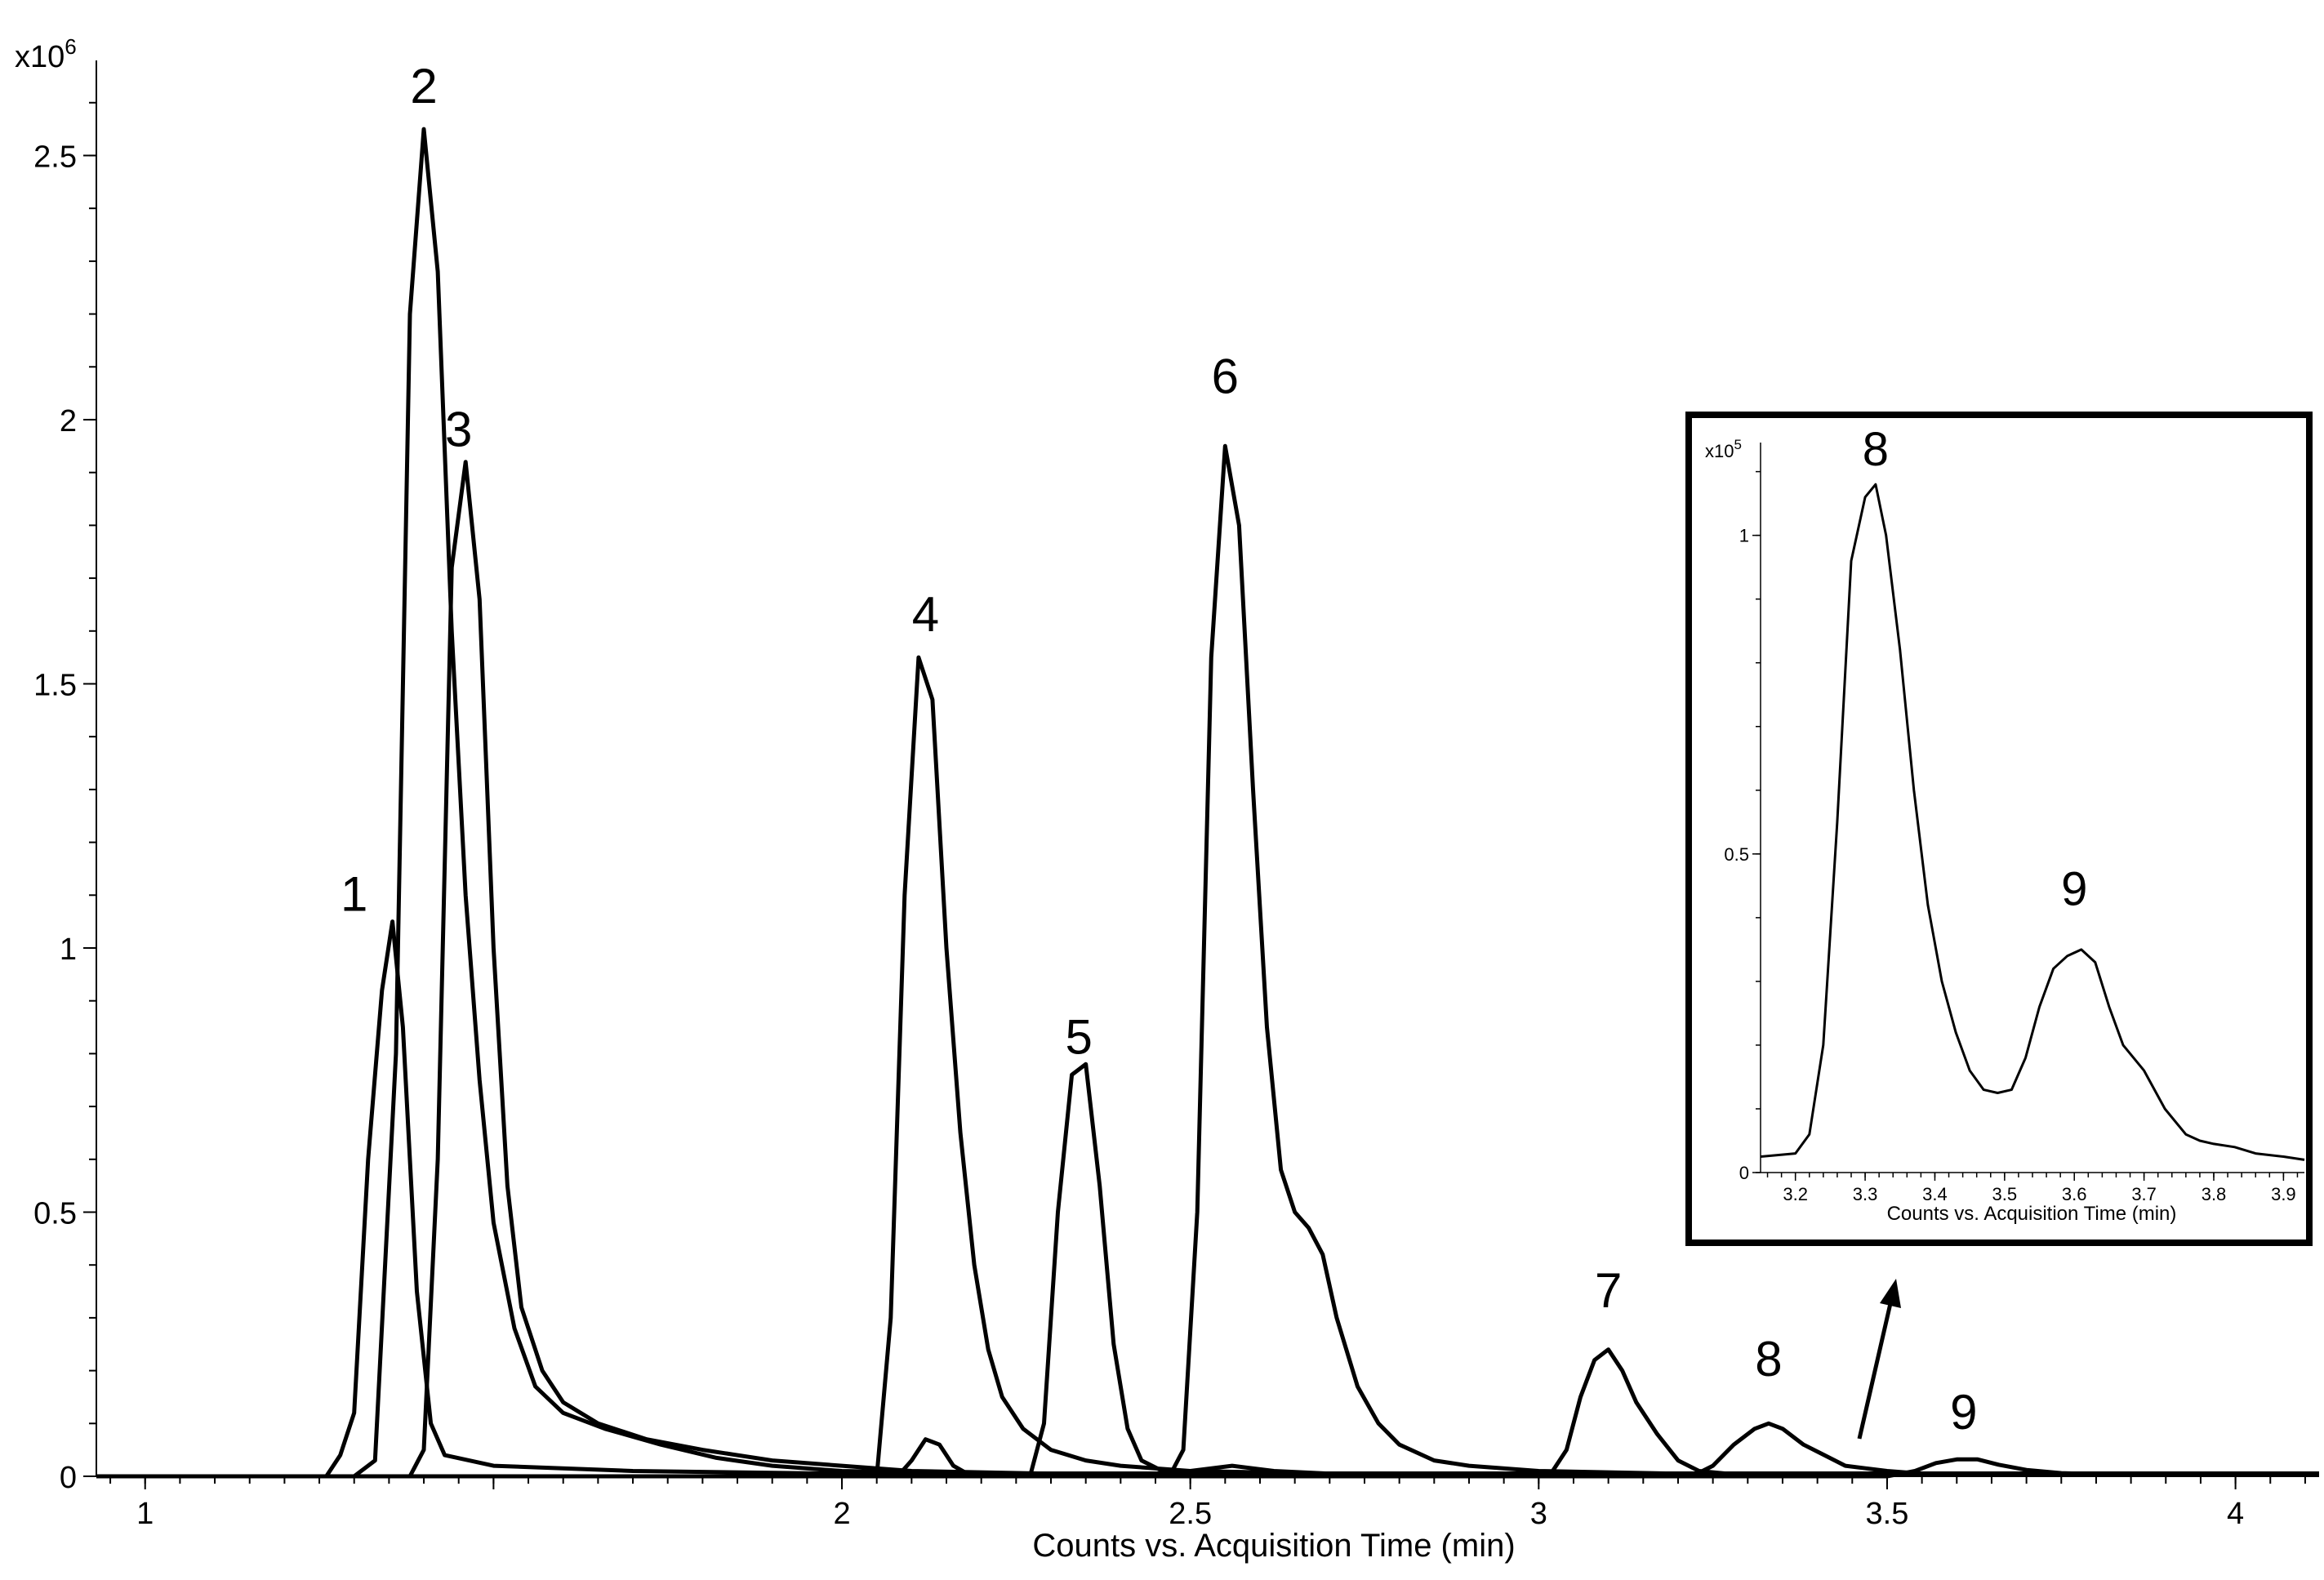 The height and width of the screenshot is (1580, 2324). I want to click on x-tick-label: 3.2, so click(1795, 1194).